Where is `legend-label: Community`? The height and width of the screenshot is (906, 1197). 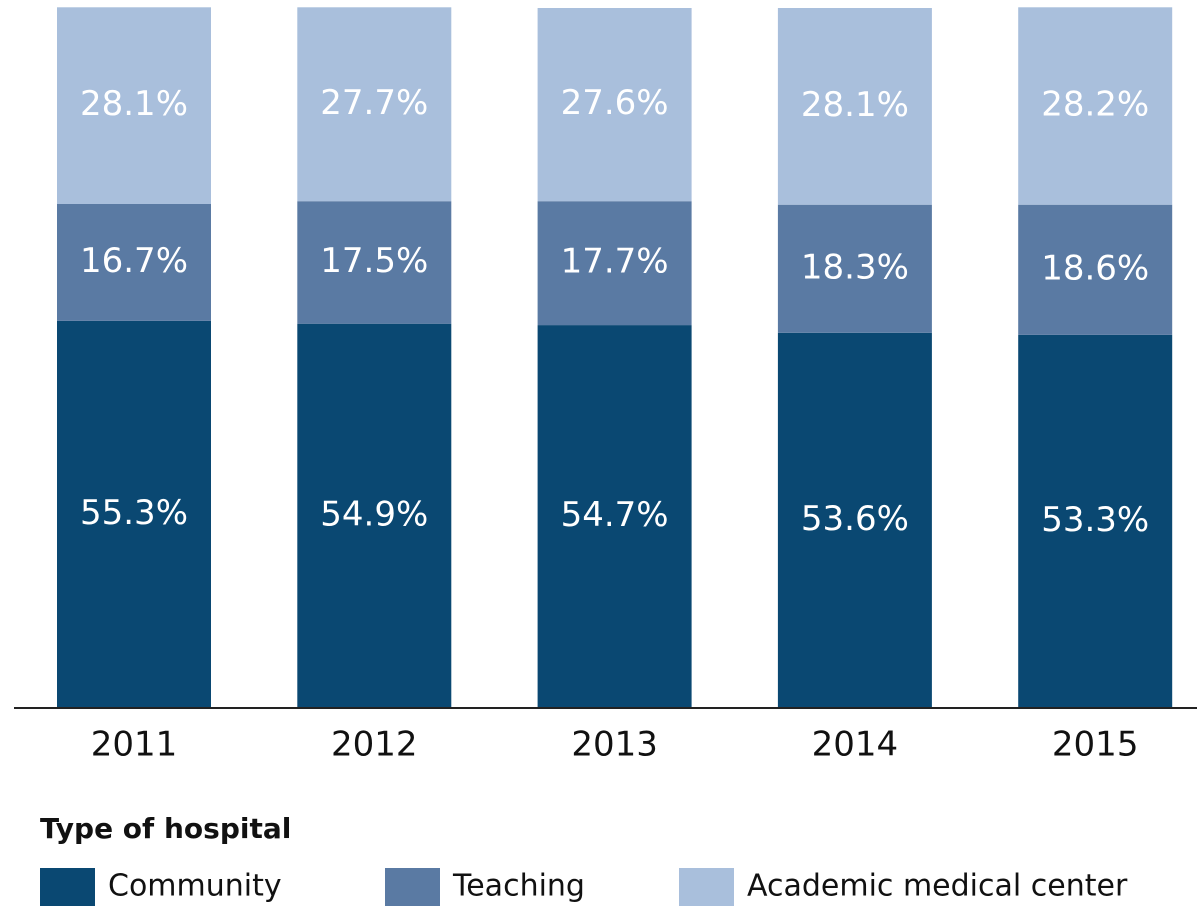
legend-label: Community is located at coordinates (195, 886).